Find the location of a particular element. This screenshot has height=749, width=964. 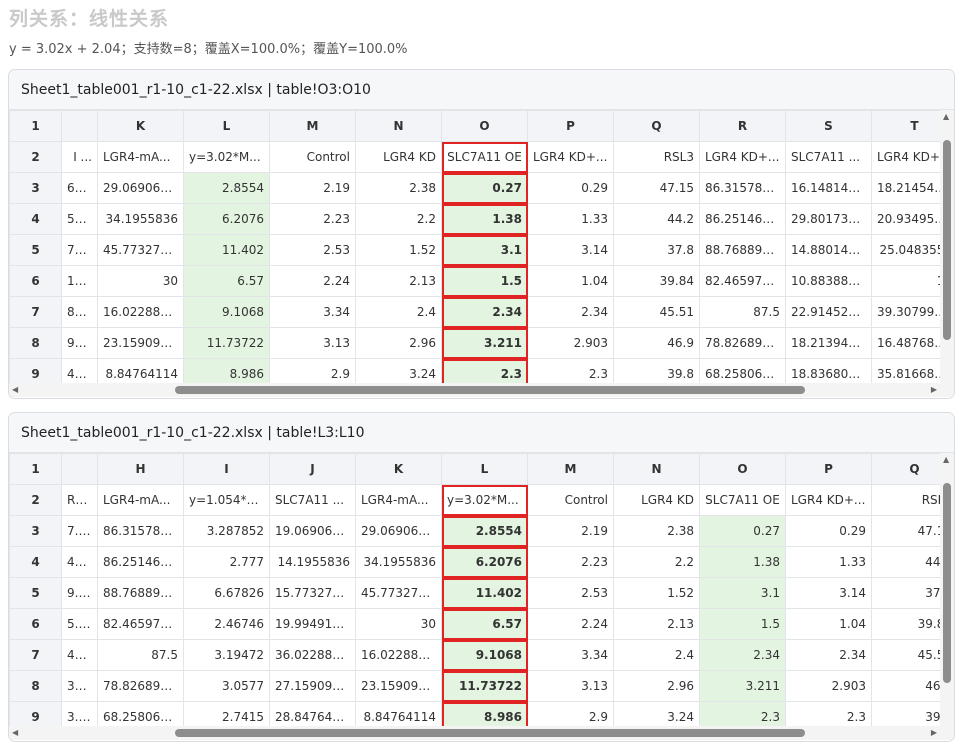

table-cell: 7.15 is located at coordinates (79, 531).